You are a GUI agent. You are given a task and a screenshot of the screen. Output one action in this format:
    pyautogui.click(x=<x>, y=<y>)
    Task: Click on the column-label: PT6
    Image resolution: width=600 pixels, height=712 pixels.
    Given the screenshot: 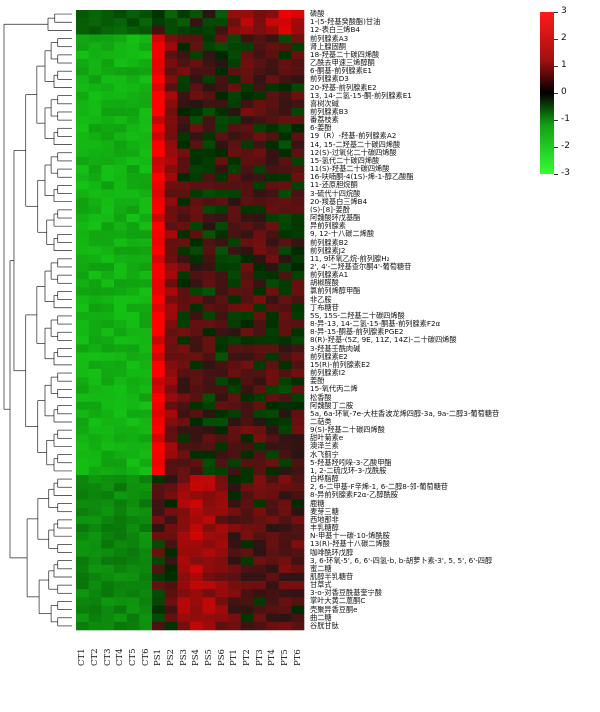 What is the action you would take?
    pyautogui.click(x=297, y=657)
    